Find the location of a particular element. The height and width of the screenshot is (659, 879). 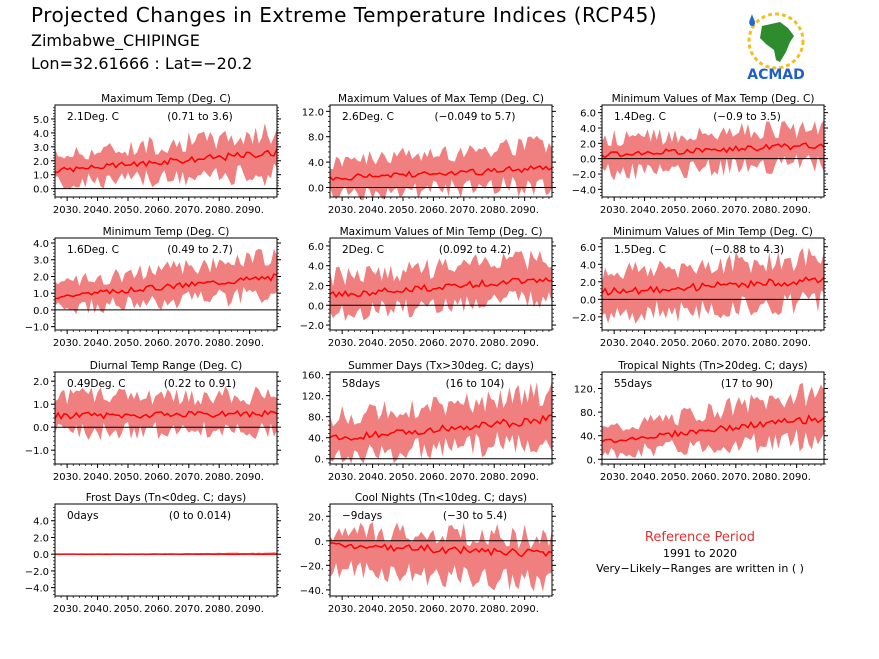

y-tick-label: 2.0 is located at coordinates (588, 283).